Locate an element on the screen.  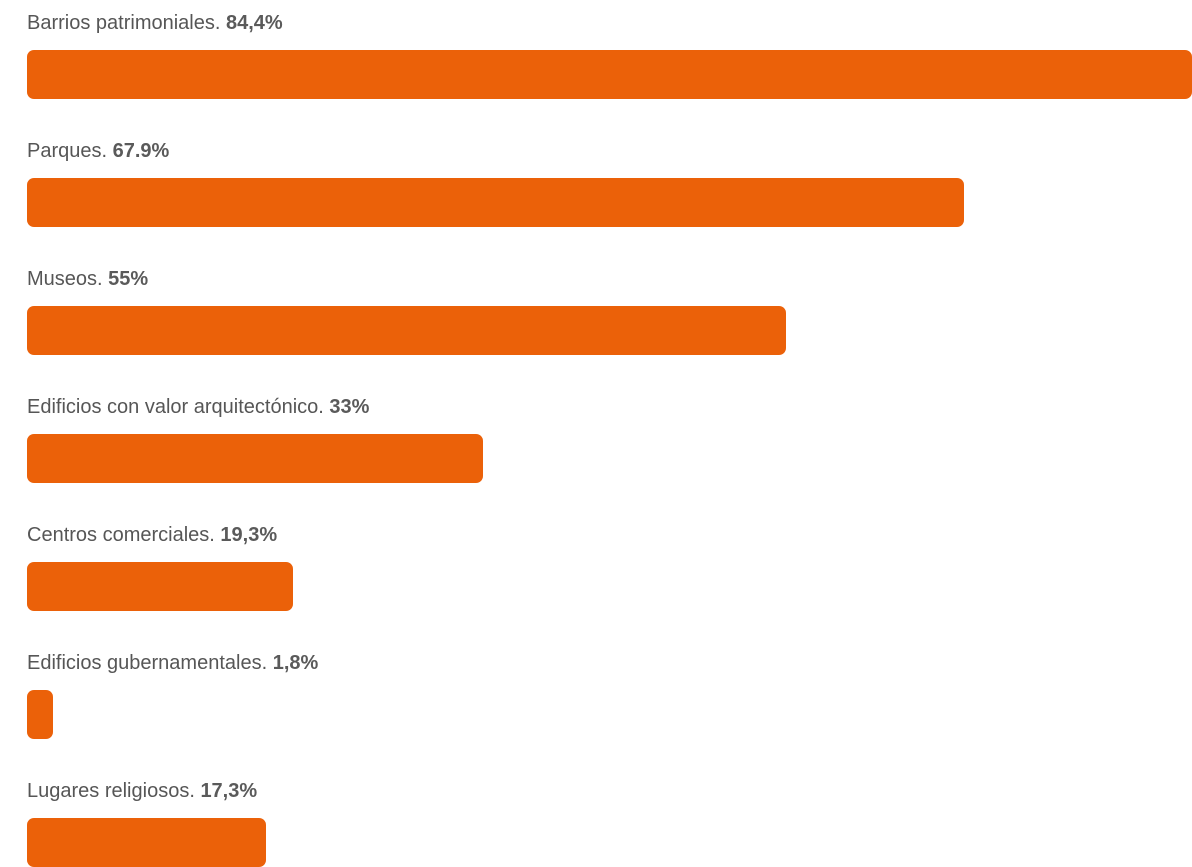
bar-label: Parques. 67.9% is located at coordinates (98, 151).